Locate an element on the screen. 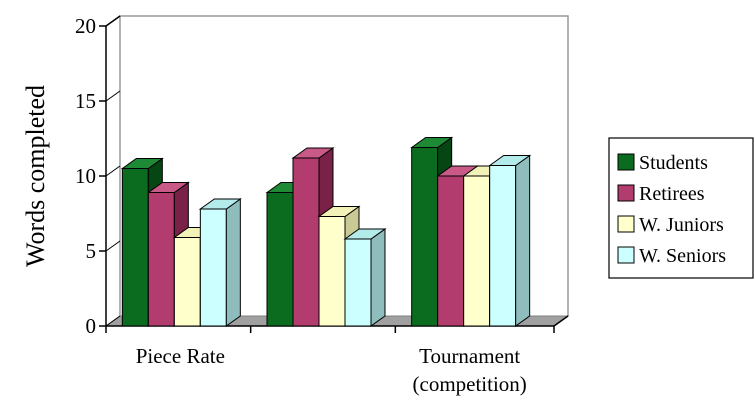  y-tick-label: 5 is located at coordinates (91, 251).